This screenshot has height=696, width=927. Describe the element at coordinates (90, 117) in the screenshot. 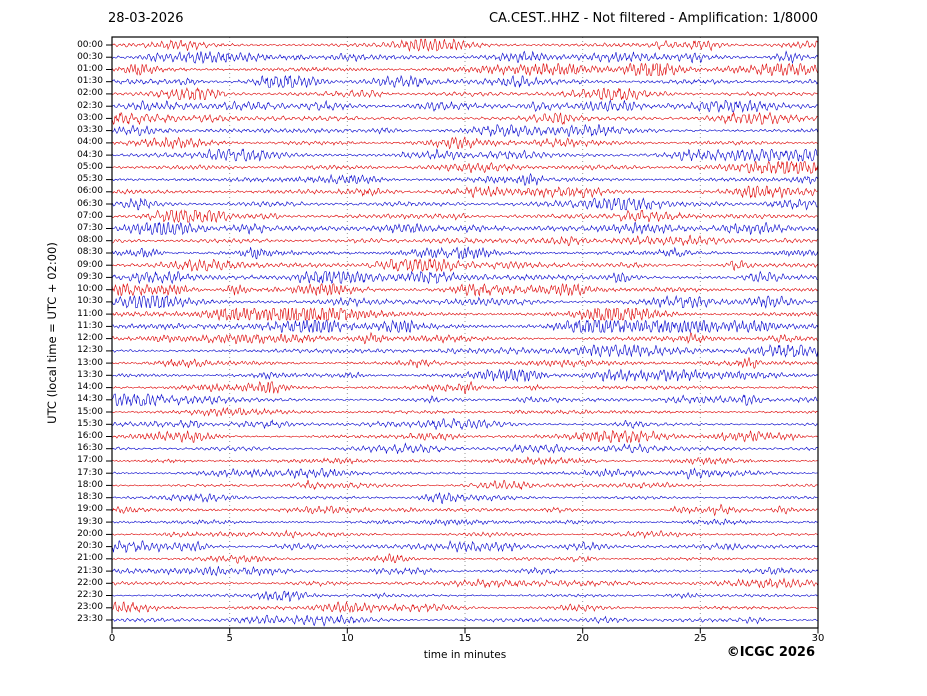

I see `ytick-label: 03:00` at that location.